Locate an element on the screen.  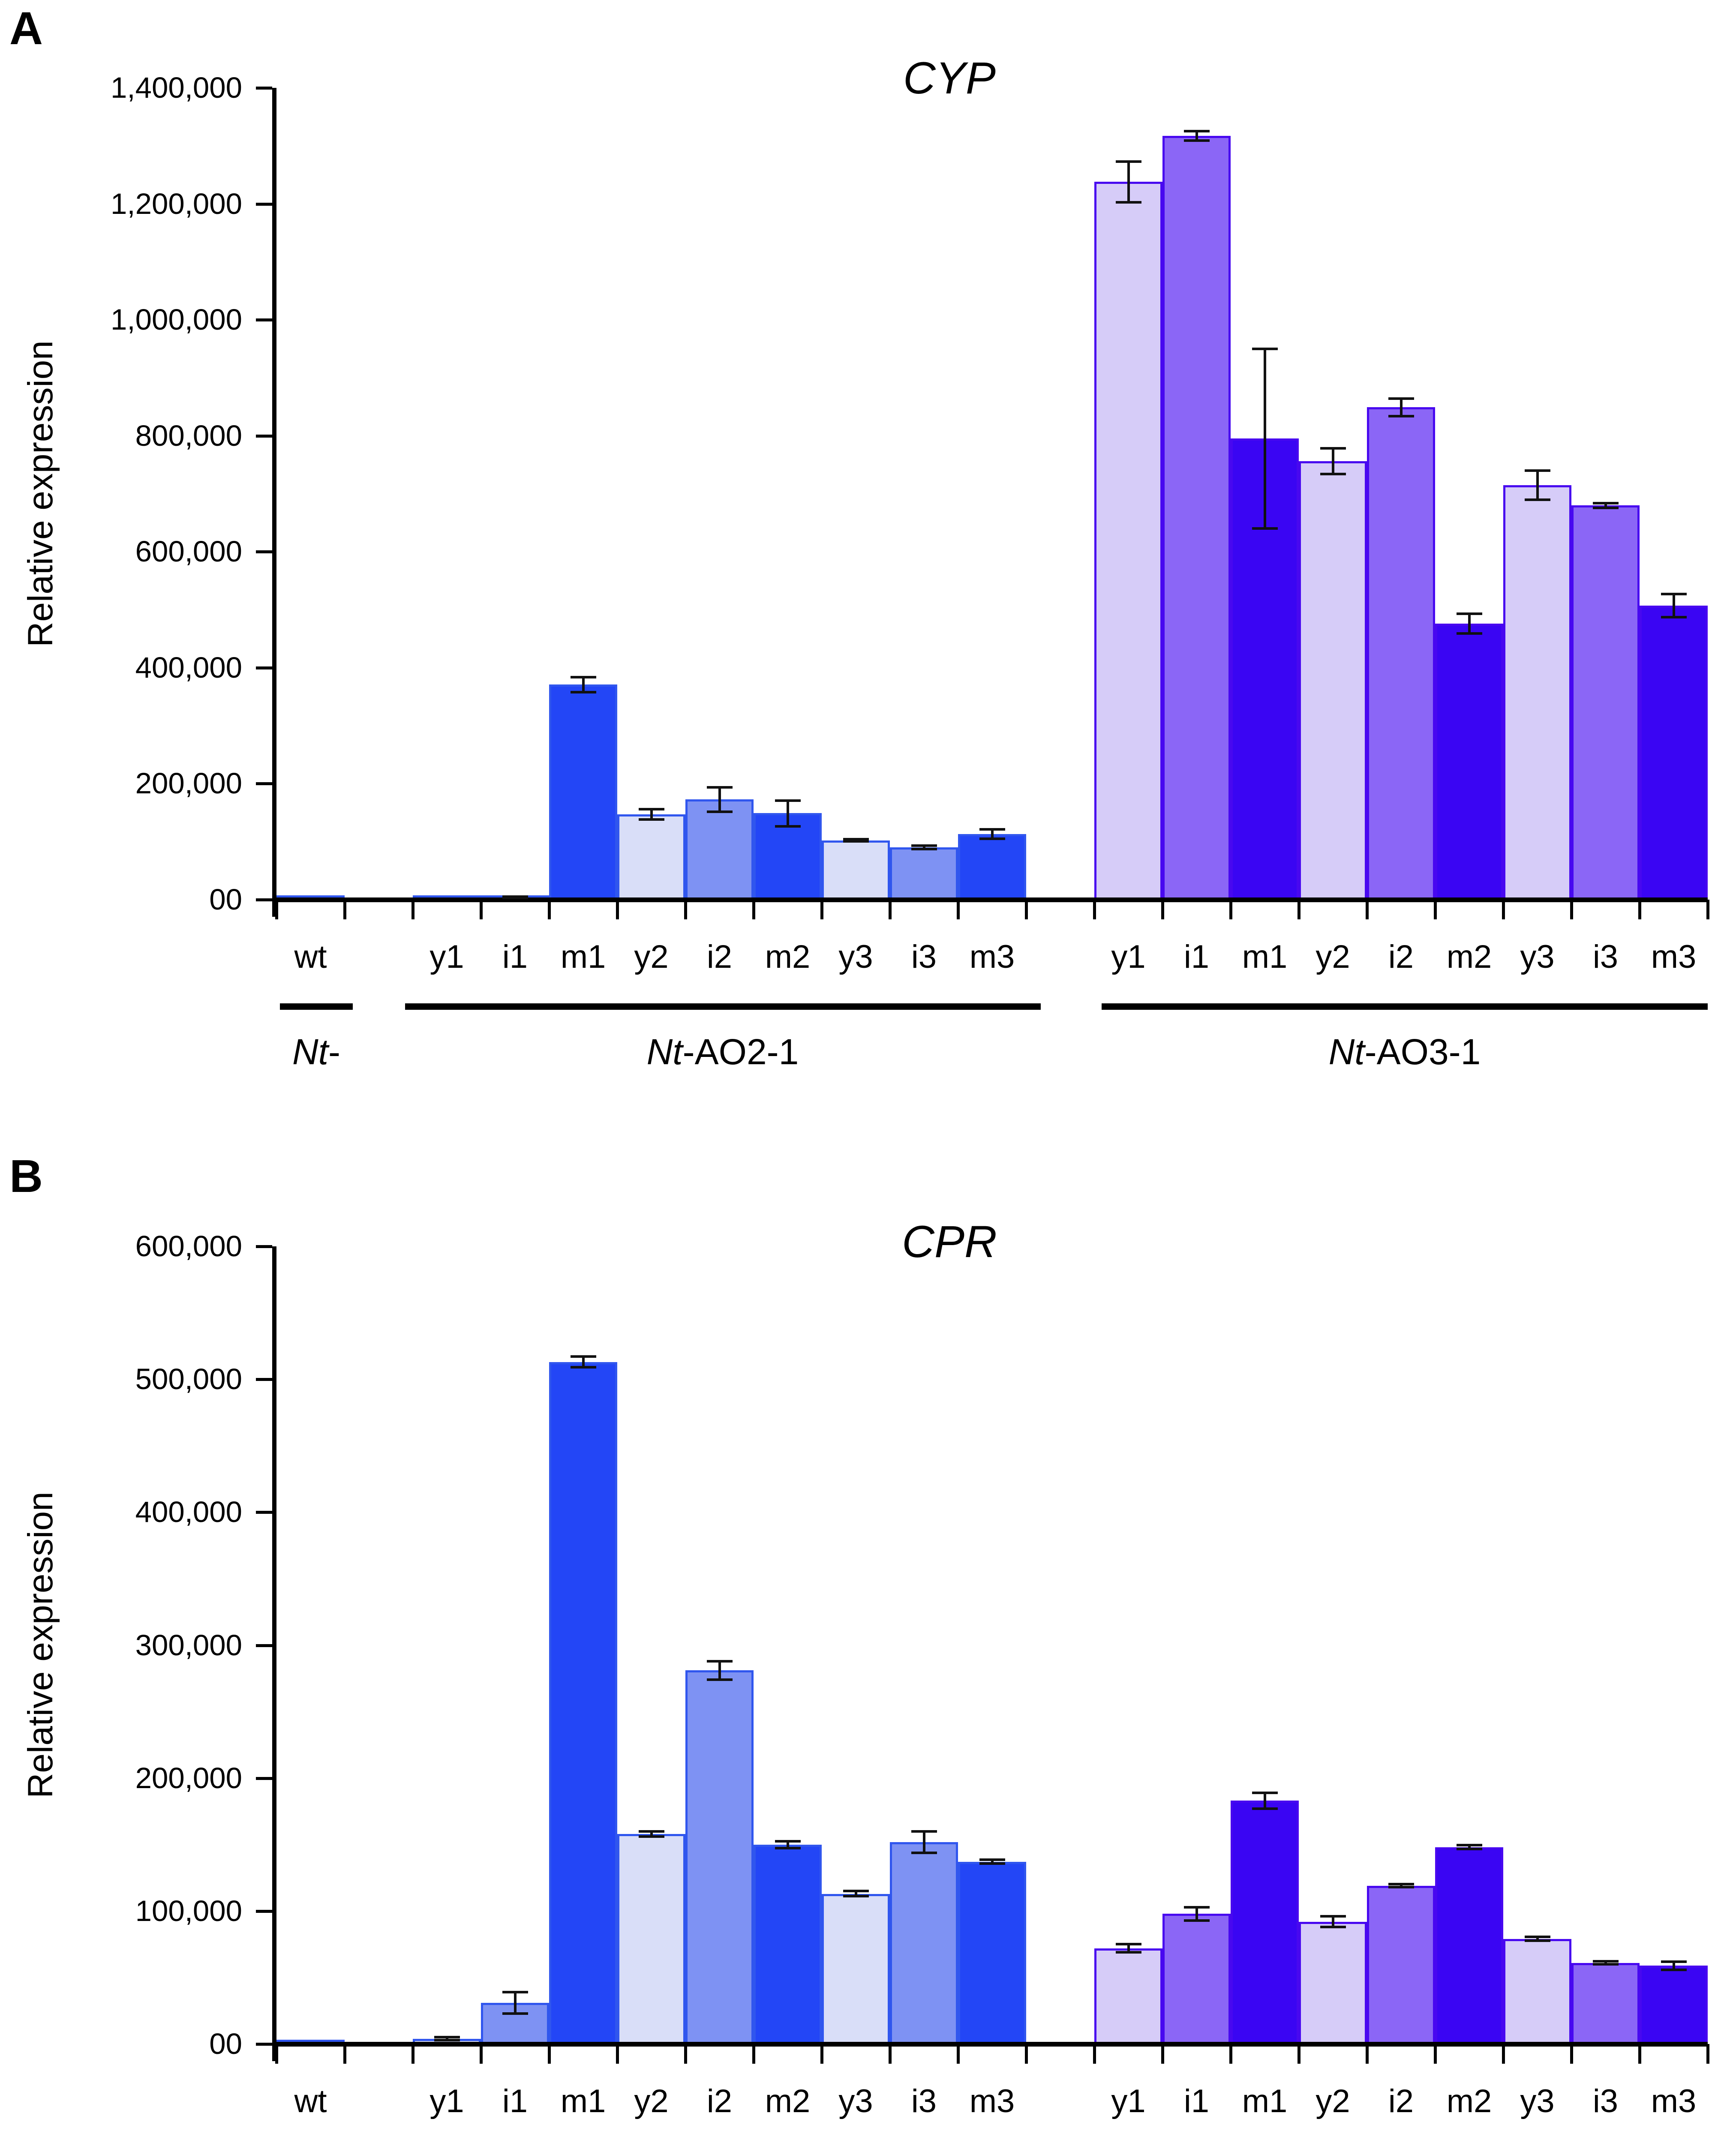
bar-m3 is located at coordinates (1674, 2005).